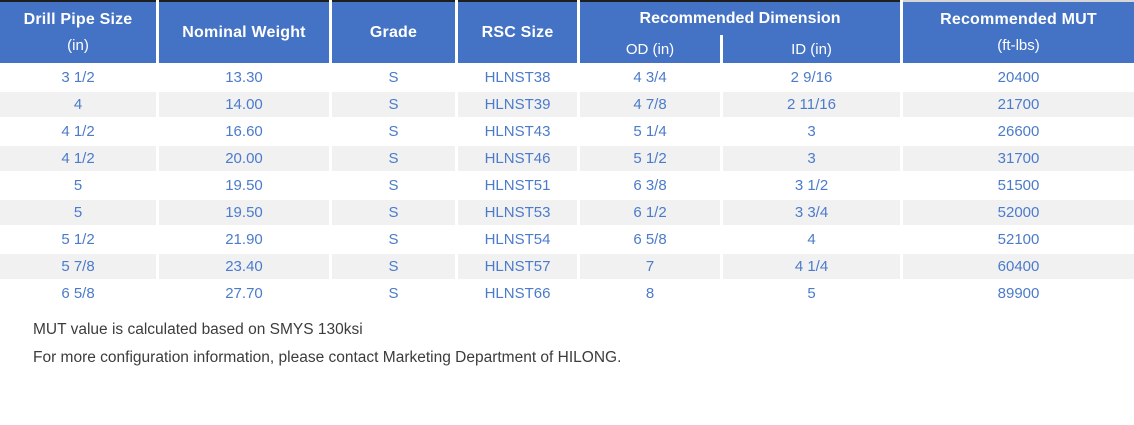  What do you see at coordinates (244, 239) in the screenshot?
I see `table-cell: 21.90` at bounding box center [244, 239].